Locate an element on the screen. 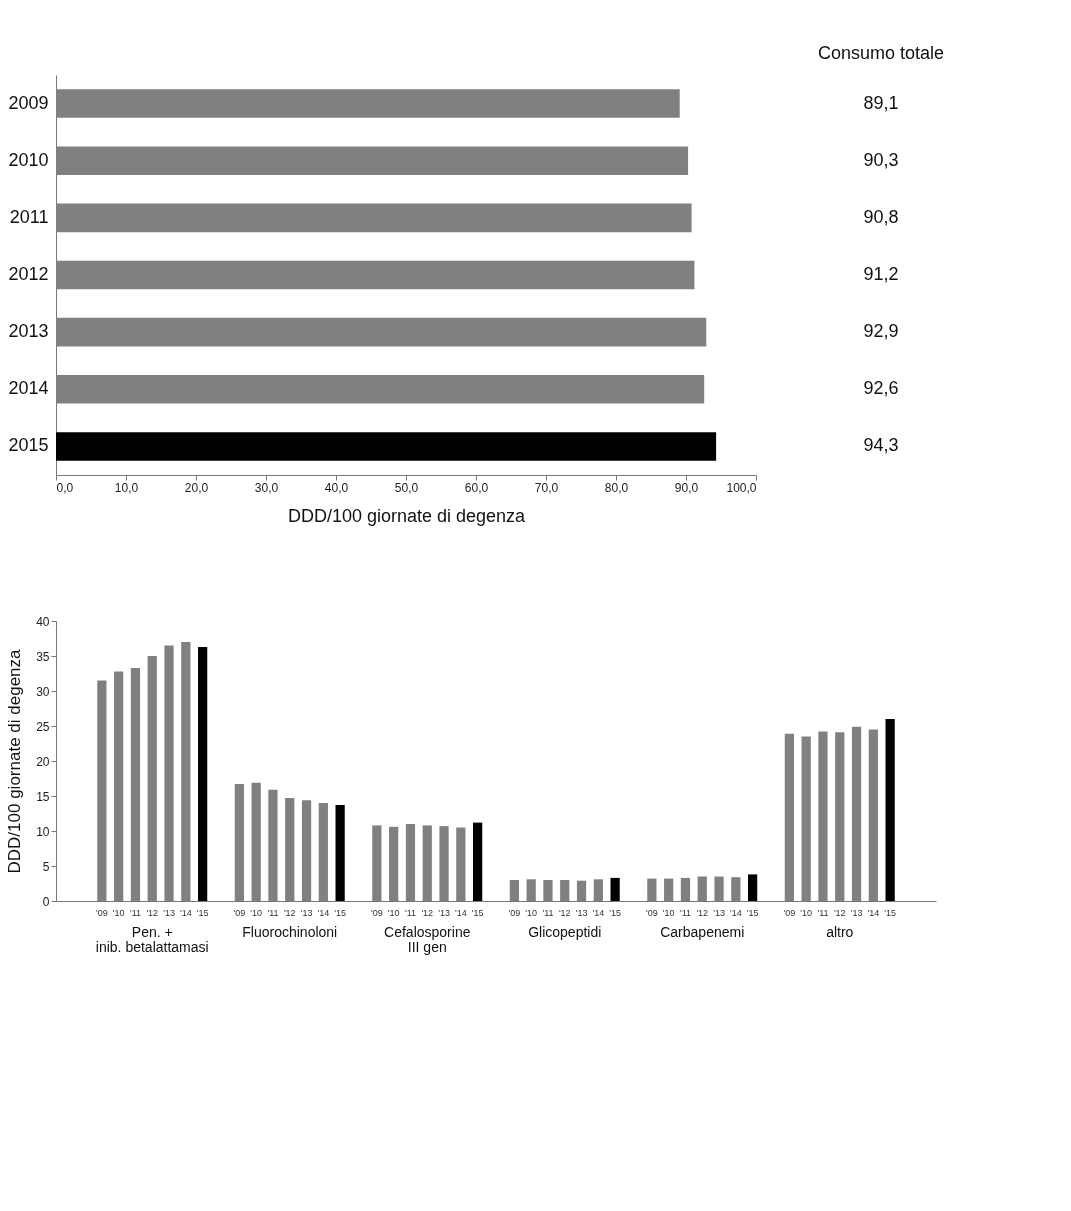 The width and height of the screenshot is (1071, 1211). x-tick-label: 20,0 is located at coordinates (196, 487).